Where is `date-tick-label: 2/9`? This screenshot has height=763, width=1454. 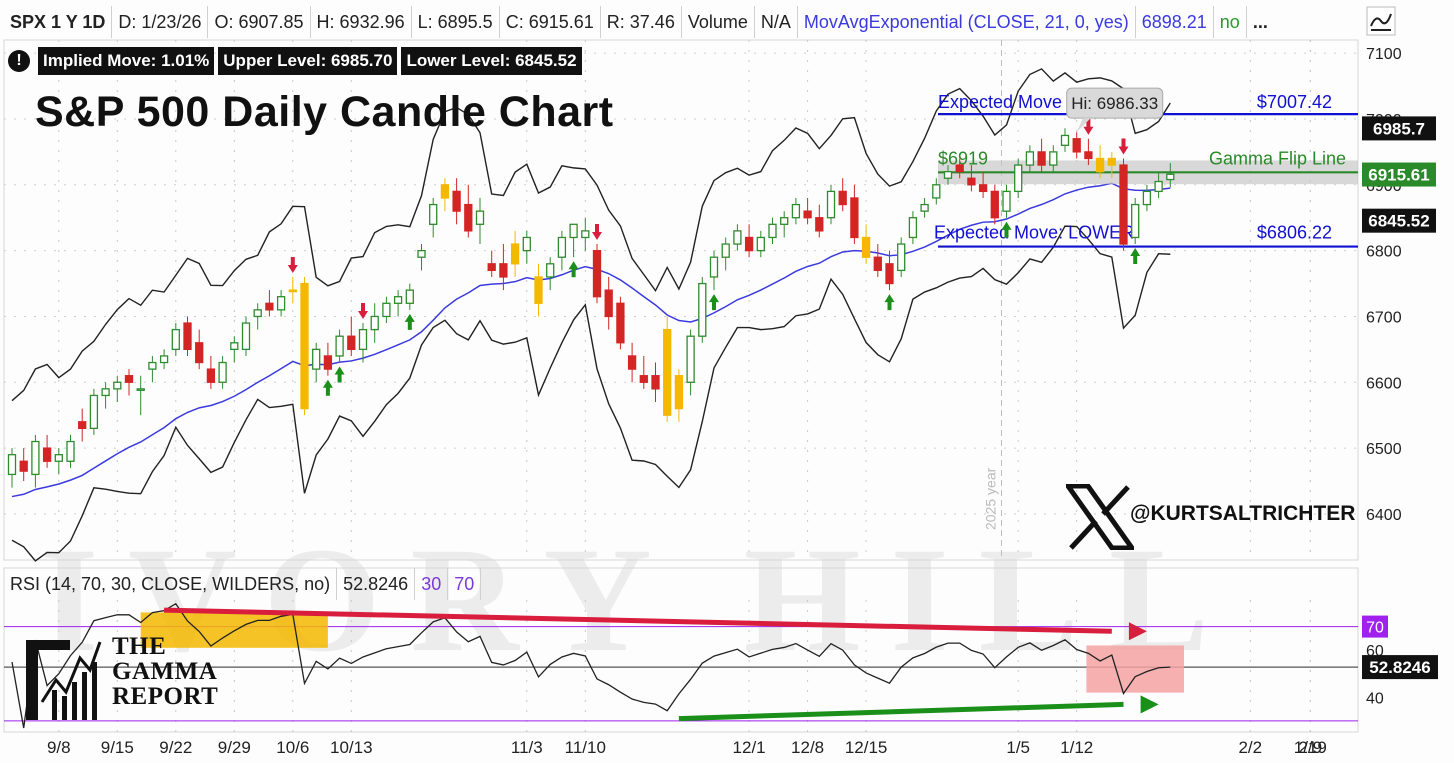
date-tick-label: 2/9 is located at coordinates (1310, 747).